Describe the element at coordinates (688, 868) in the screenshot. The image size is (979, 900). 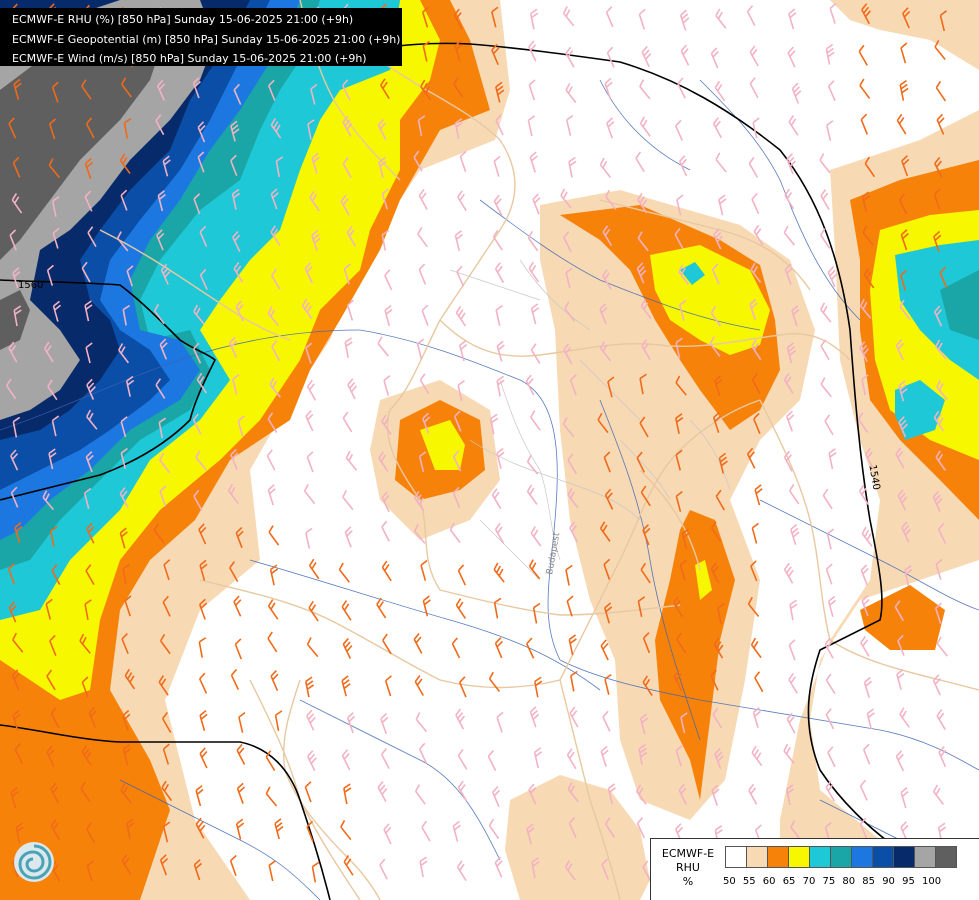
I see `legend-title: ECMWF-E RHU %` at that location.